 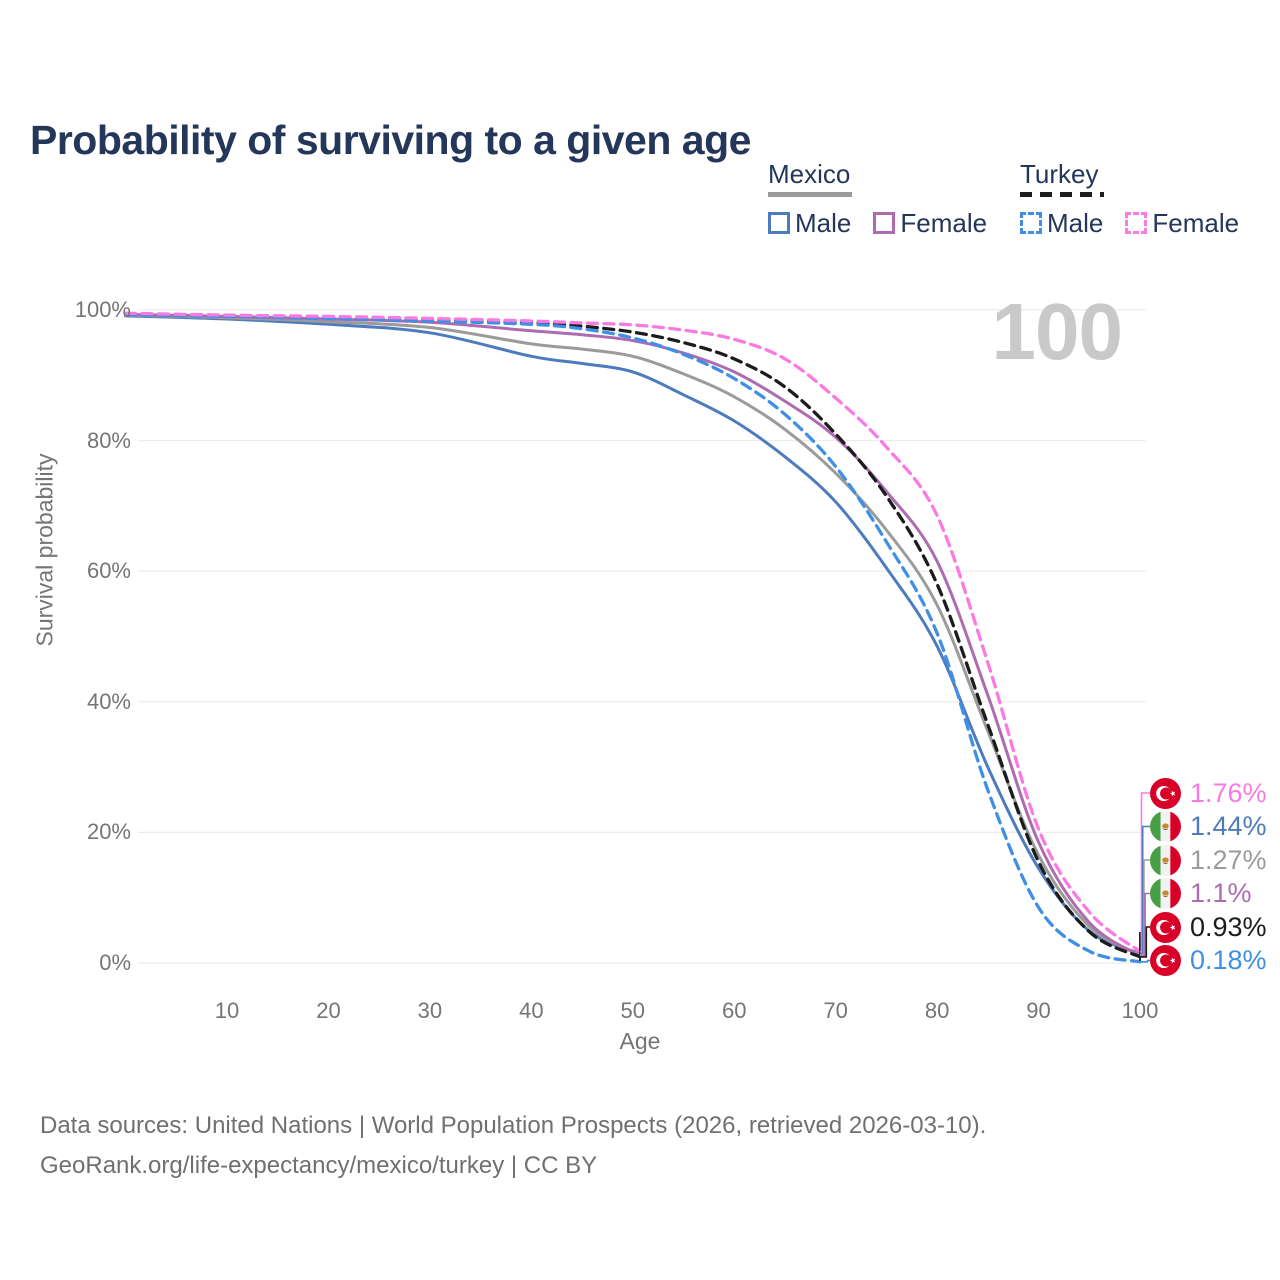 I want to click on leader-turkey-female, so click(x=1145, y=872).